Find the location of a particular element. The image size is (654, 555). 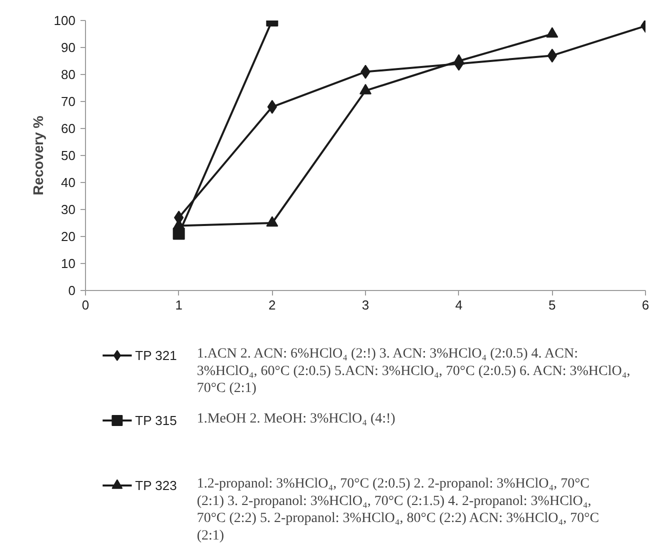

legend-label: TP 315 is located at coordinates (156, 420).